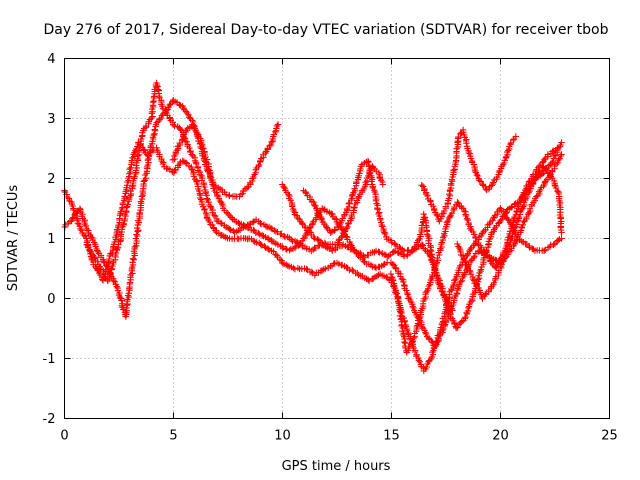 Image resolution: width=640 pixels, height=480 pixels. What do you see at coordinates (173, 436) in the screenshot?
I see `x-tick-label: 5` at bounding box center [173, 436].